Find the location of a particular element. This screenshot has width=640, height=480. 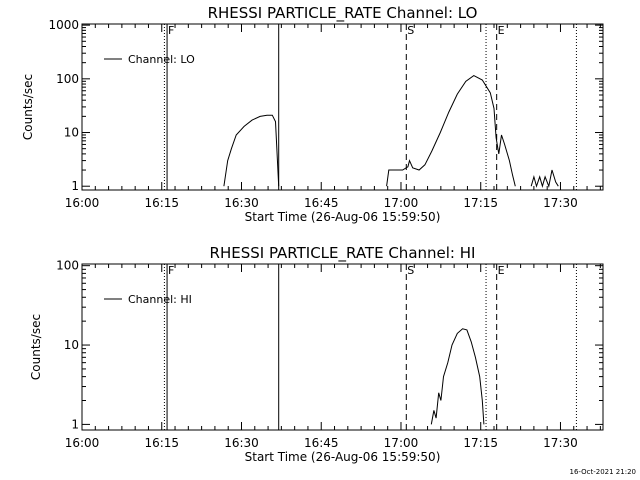

chart-title: RHESSI PARTICLE_RATE Channel: LO is located at coordinates (343, 13).